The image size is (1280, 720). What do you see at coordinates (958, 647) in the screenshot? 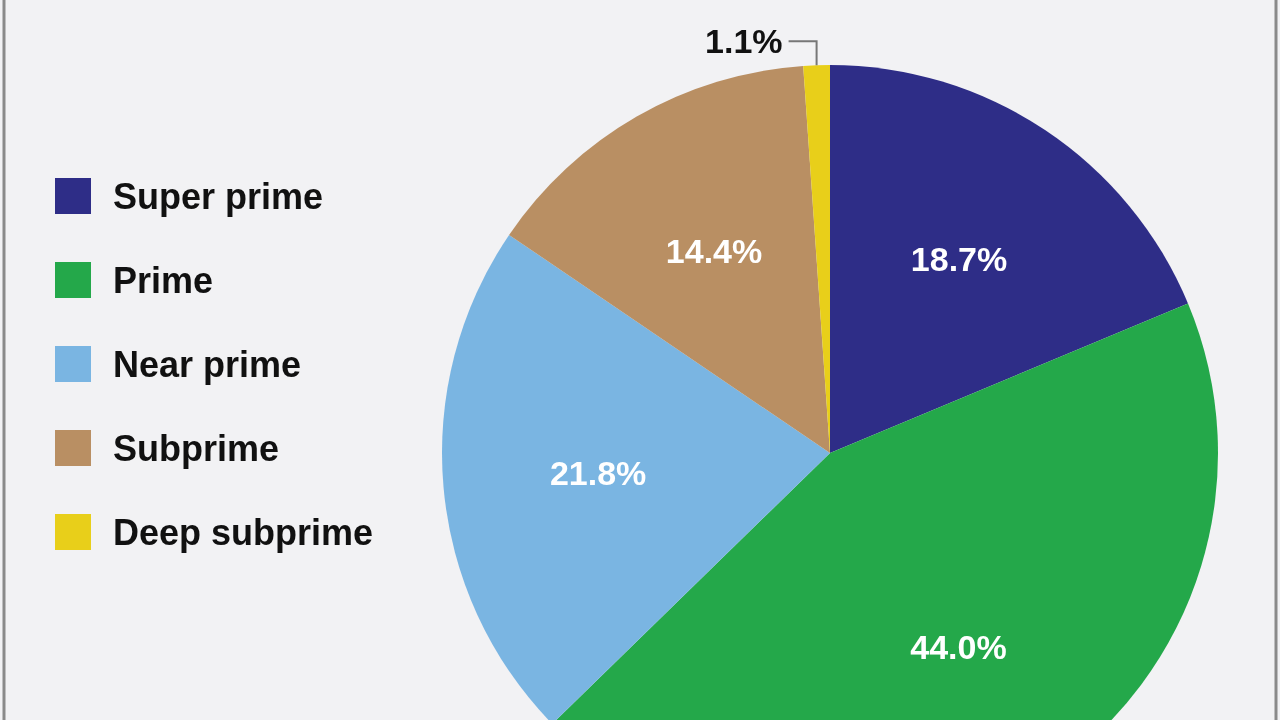
I see `data-label: 44.0%` at bounding box center [958, 647].